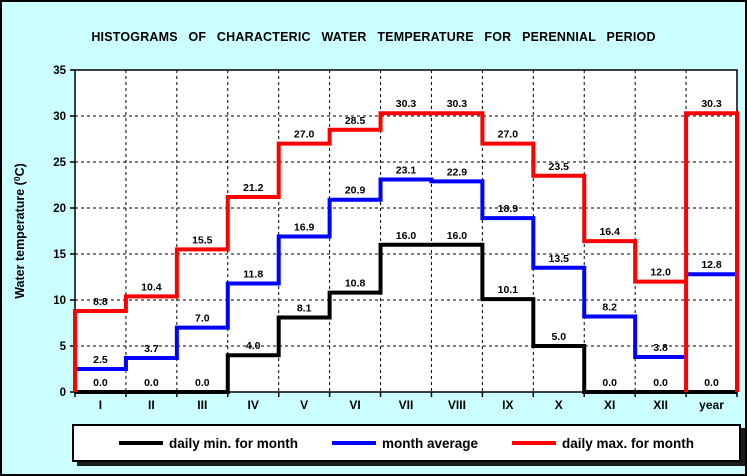 The image size is (747, 476). What do you see at coordinates (507, 405) in the screenshot?
I see `x-tick-label: IX` at bounding box center [507, 405].